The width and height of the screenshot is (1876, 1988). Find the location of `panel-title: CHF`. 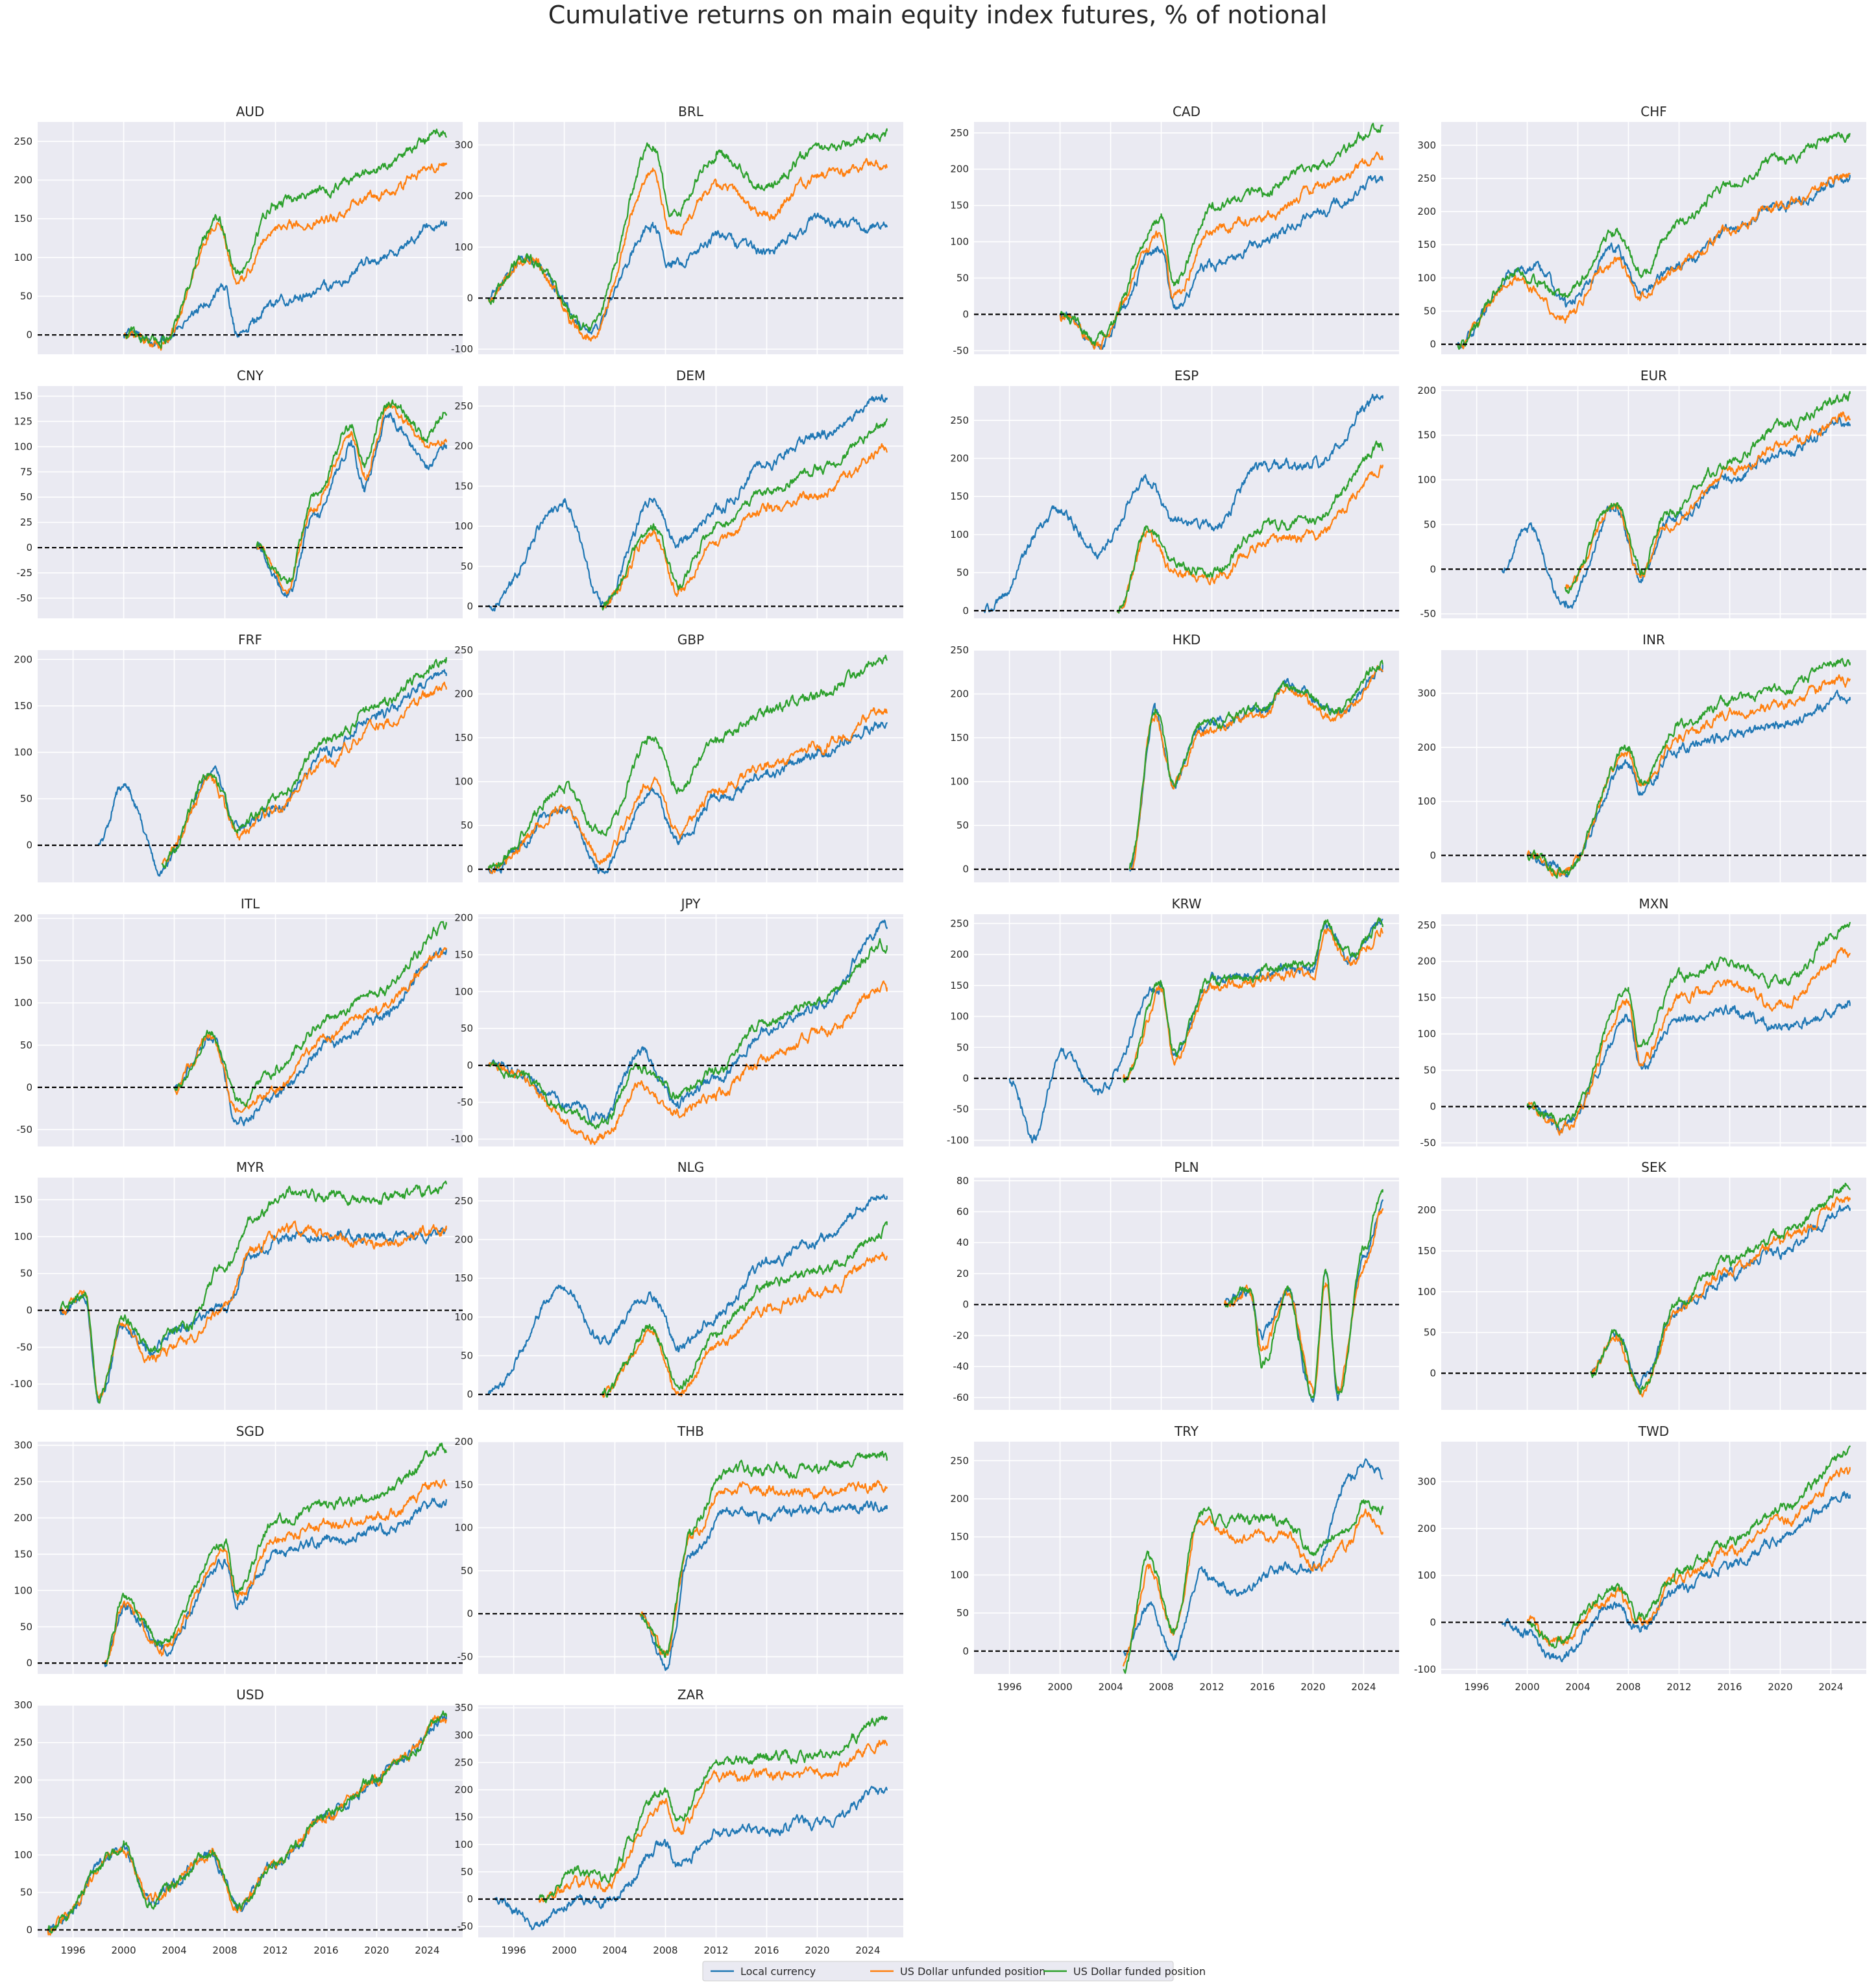

panel-title: CHF is located at coordinates (1653, 112).